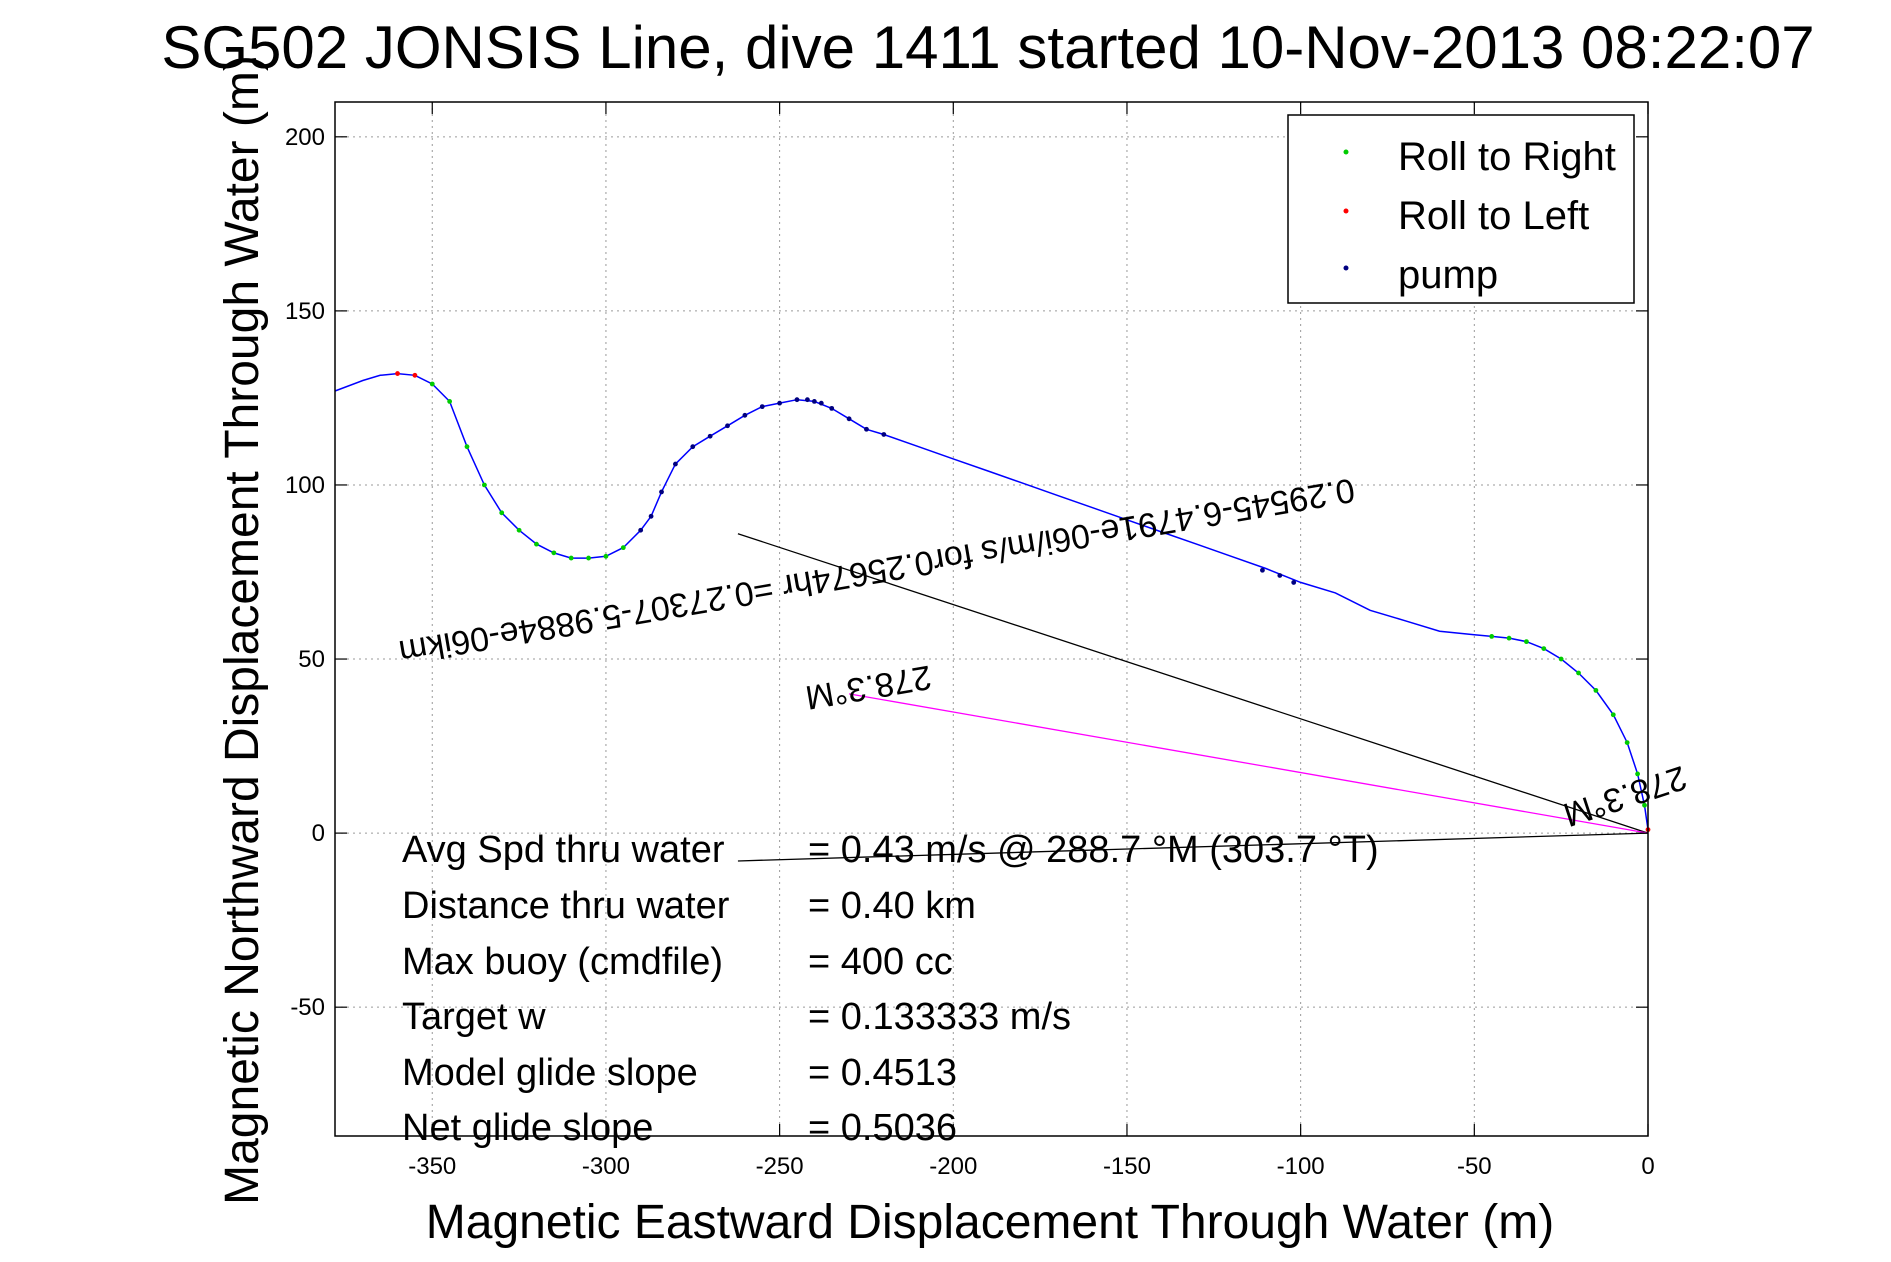  Describe the element at coordinates (1093, 850) in the screenshot. I see `stat-value: = 0.43 m/s @ 288.7 °M (303.7 °T)` at that location.